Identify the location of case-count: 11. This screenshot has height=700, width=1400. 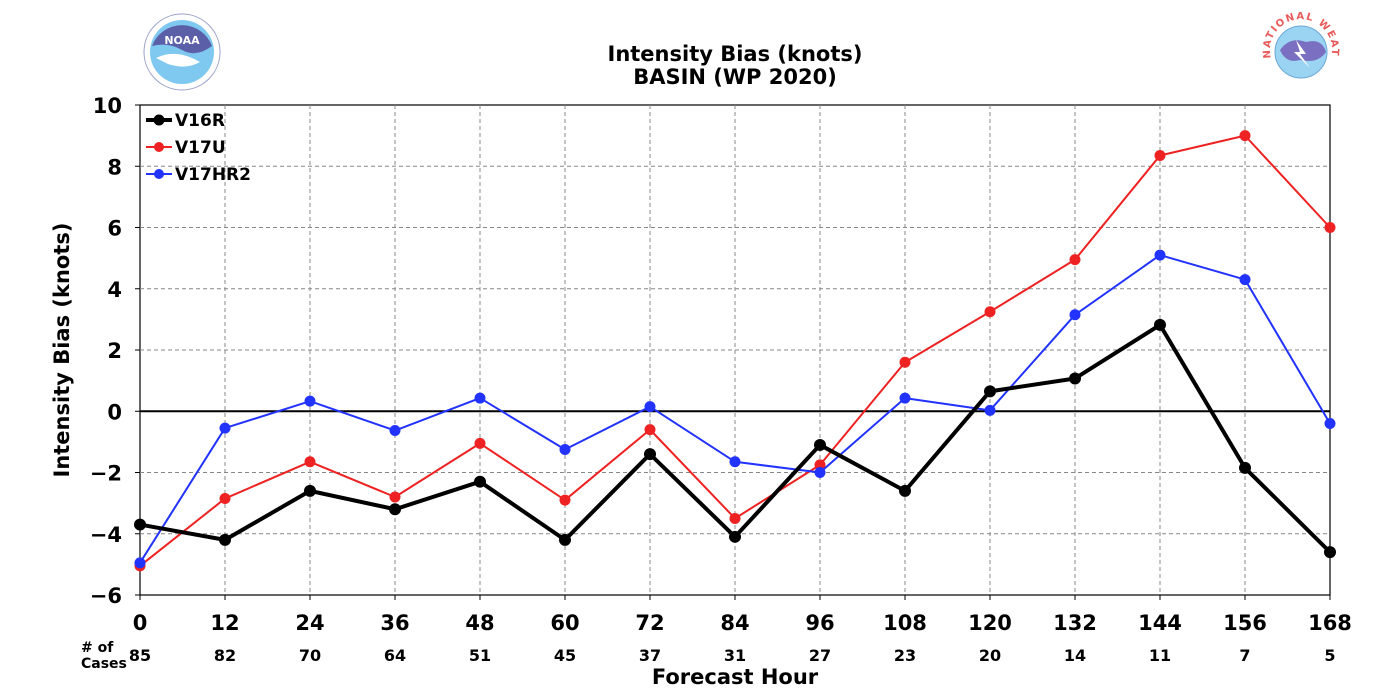
(1160, 655).